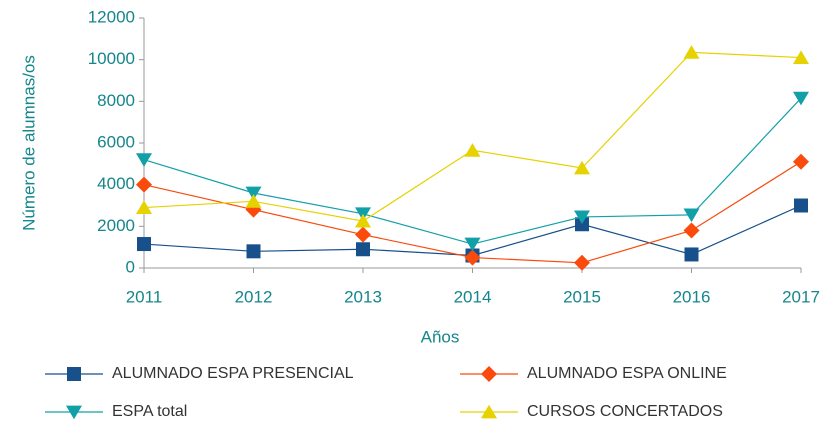  I want to click on x-tick-label: 2011, so click(144, 296).